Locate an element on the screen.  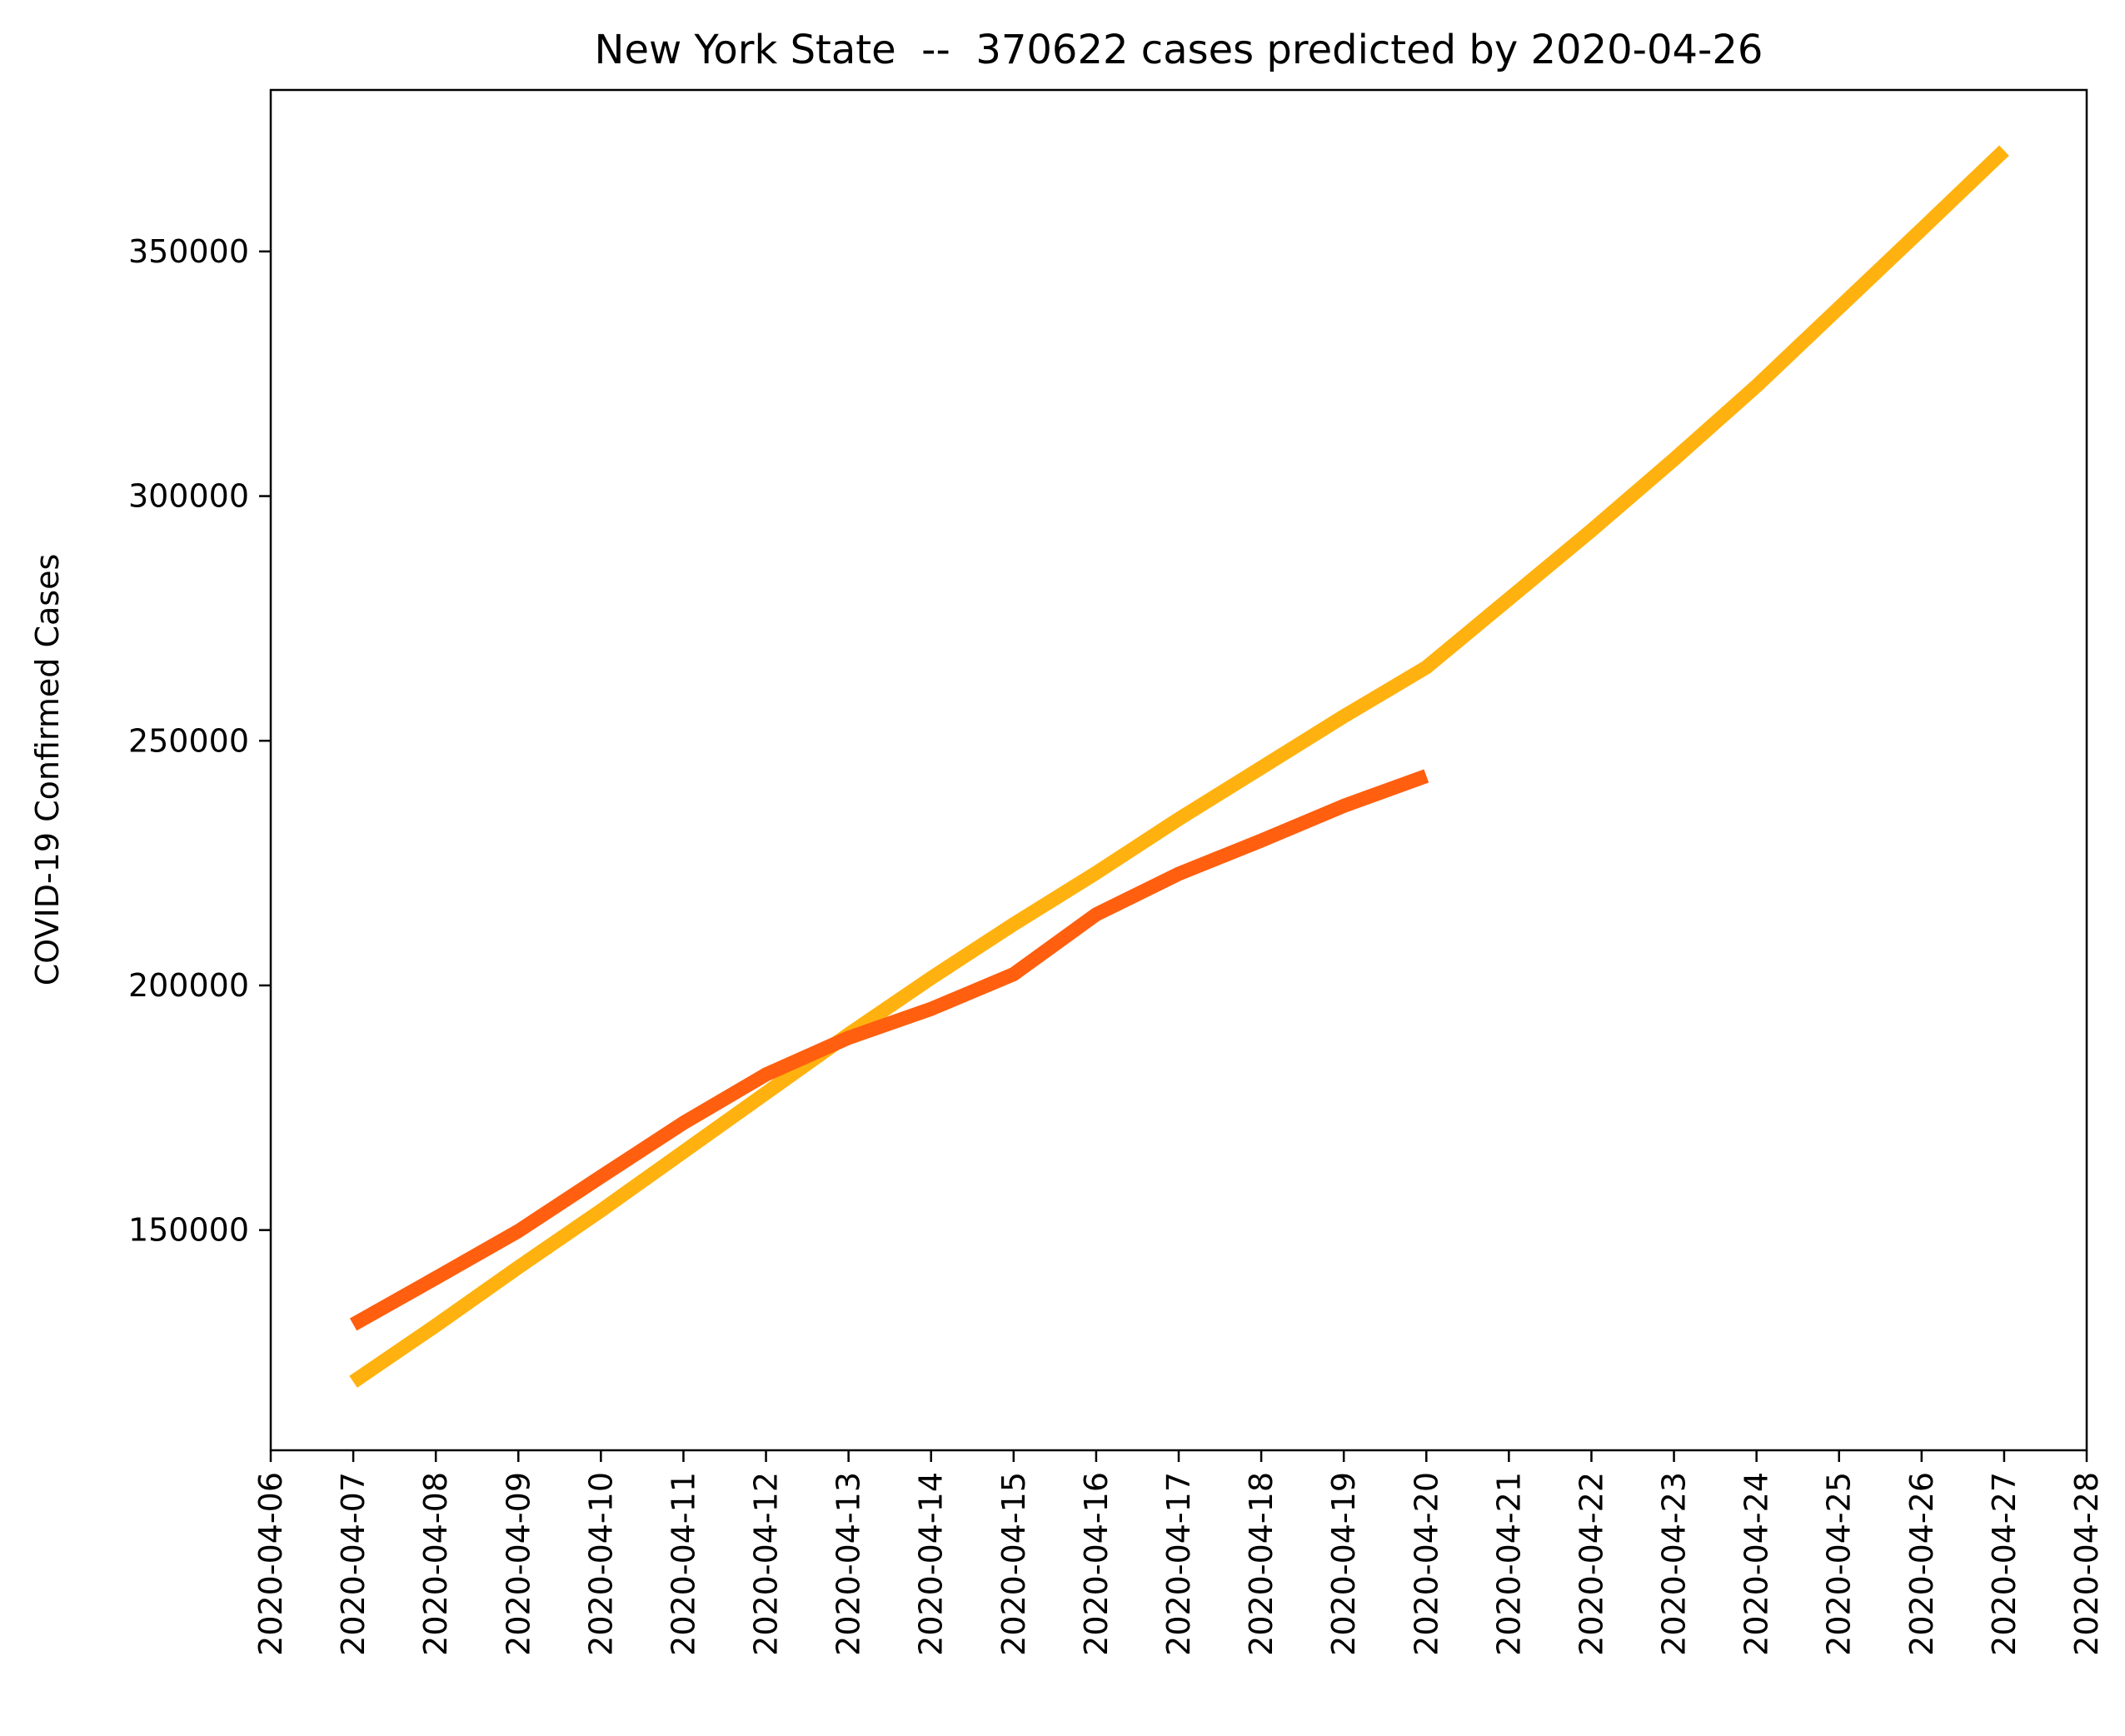
x-tick-label: 2020-04-07 is located at coordinates (354, 1564).